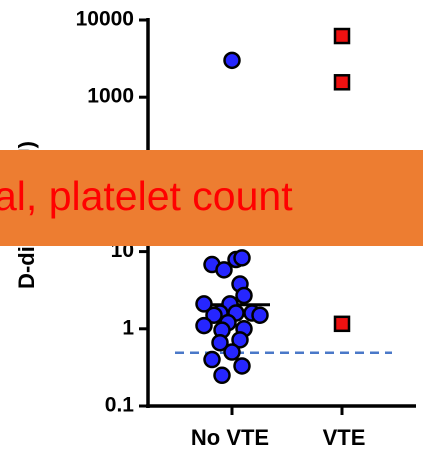  I want to click on y-tick-label: 1, so click(128, 327).